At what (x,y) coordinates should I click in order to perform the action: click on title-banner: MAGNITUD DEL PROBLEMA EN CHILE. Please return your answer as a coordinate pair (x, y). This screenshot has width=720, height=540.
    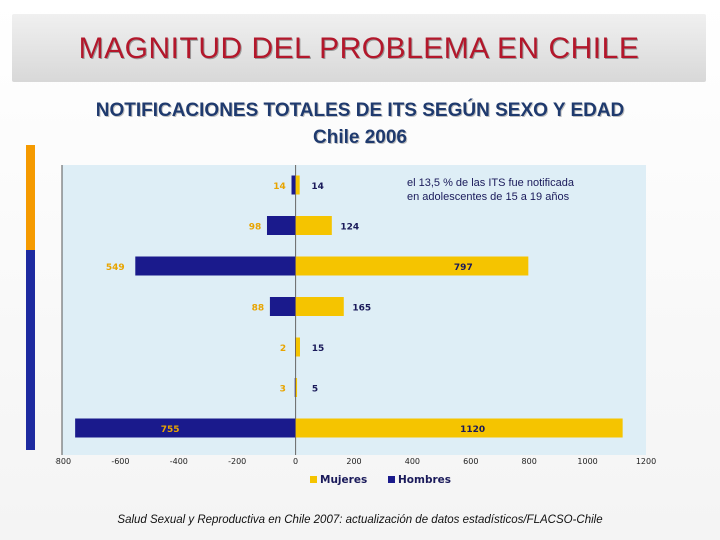
    Looking at the image, I should click on (359, 48).